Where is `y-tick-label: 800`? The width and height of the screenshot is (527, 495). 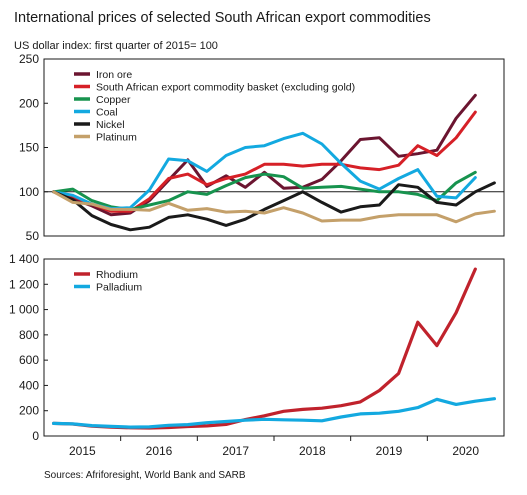 y-tick-label: 800 is located at coordinates (29, 335).